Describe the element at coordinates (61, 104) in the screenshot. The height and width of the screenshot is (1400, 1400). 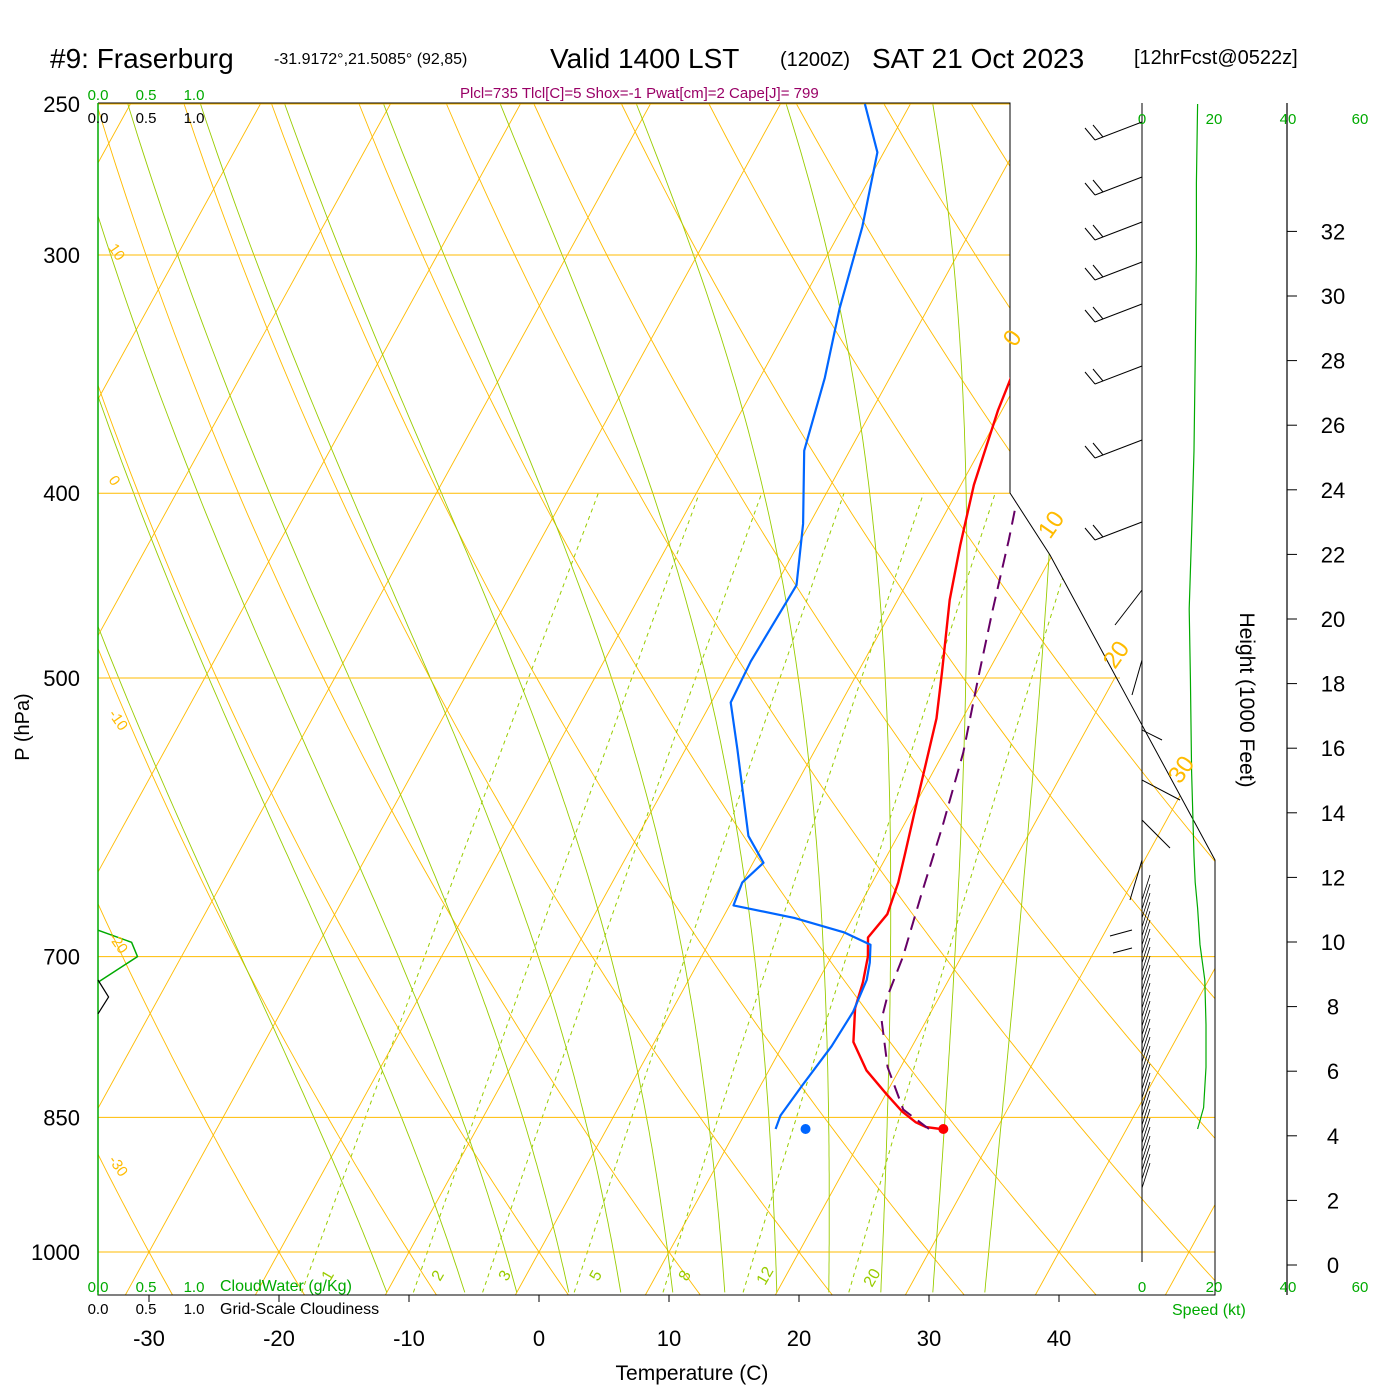
I see `y-tick-label: 250` at that location.